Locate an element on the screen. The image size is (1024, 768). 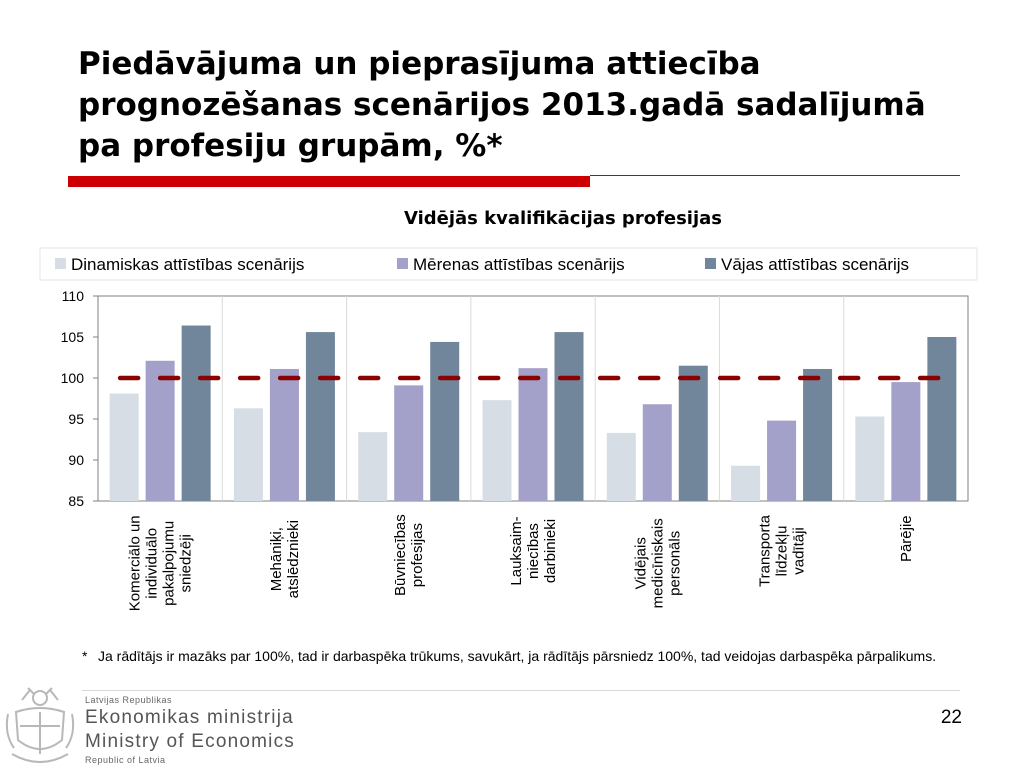
category-label: Vidējaismedicīniskaispersonāls is located at coordinates (657, 563).